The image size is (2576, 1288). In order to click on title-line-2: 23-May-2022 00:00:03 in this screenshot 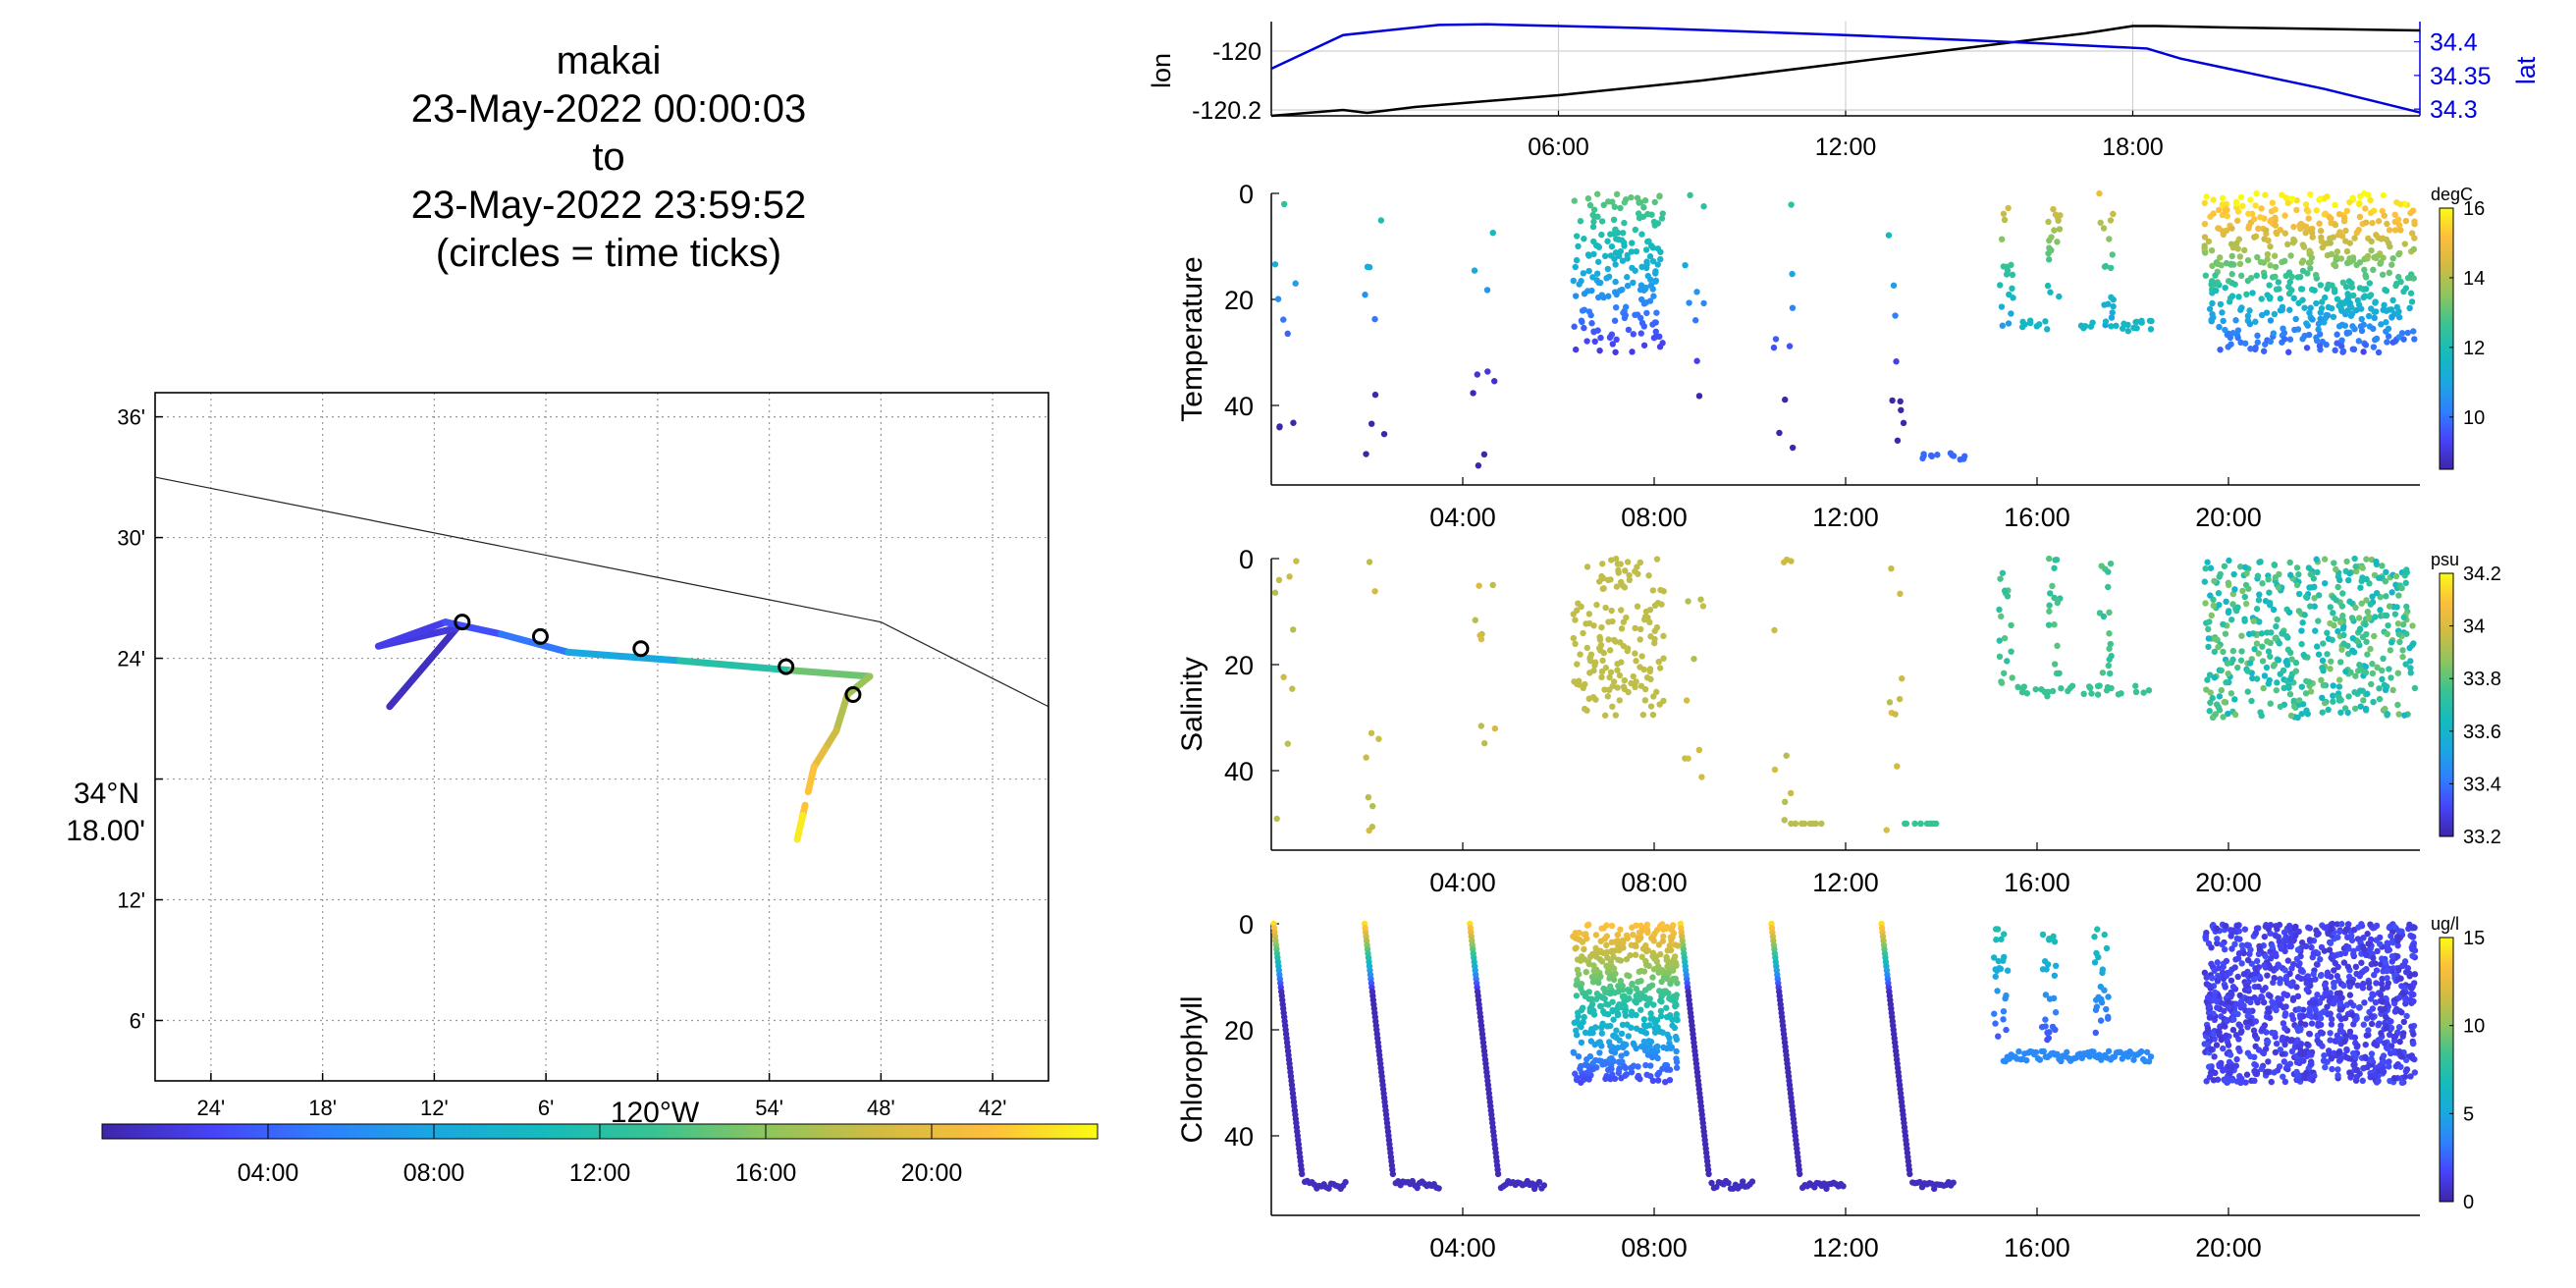, I will do `click(608, 109)`.